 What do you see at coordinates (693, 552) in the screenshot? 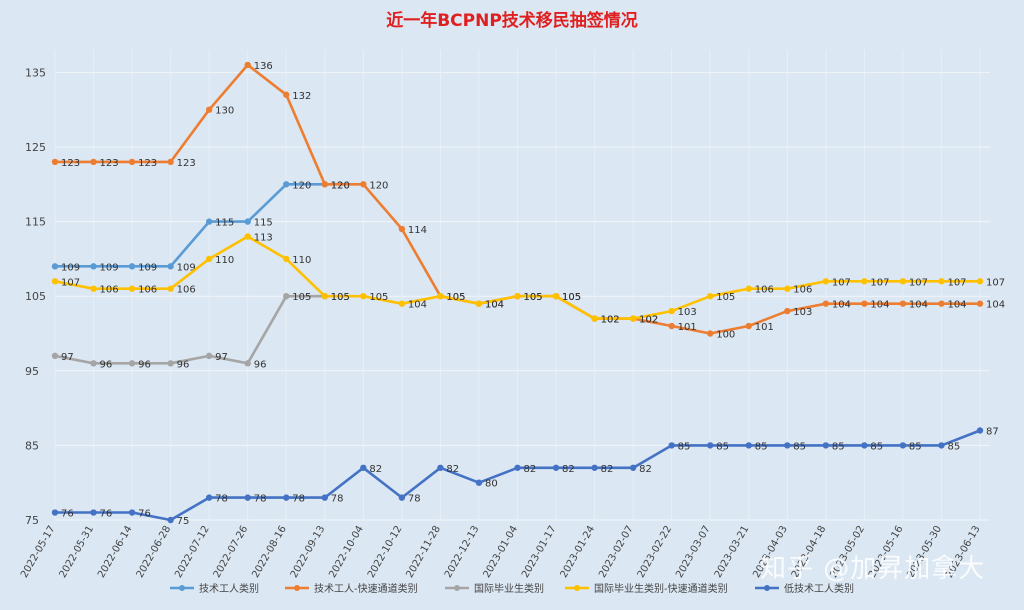
I see `x-tick-label: 2023-03-07` at bounding box center [693, 552].